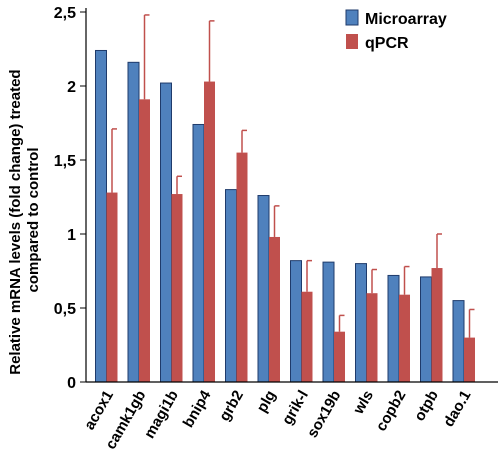 The height and width of the screenshot is (457, 500). I want to click on bar-qpcr-magi1b, so click(177, 288).